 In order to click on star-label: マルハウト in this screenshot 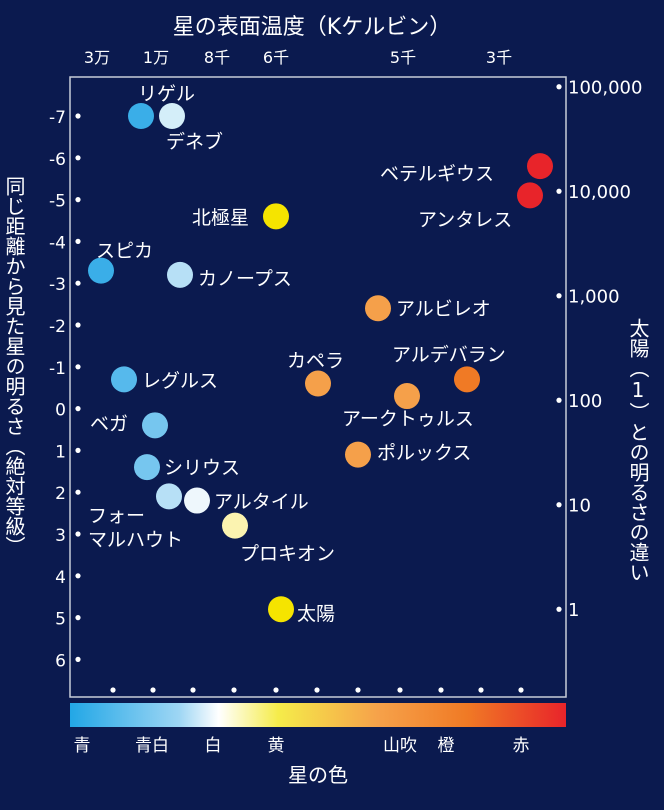, I will do `click(135, 540)`.